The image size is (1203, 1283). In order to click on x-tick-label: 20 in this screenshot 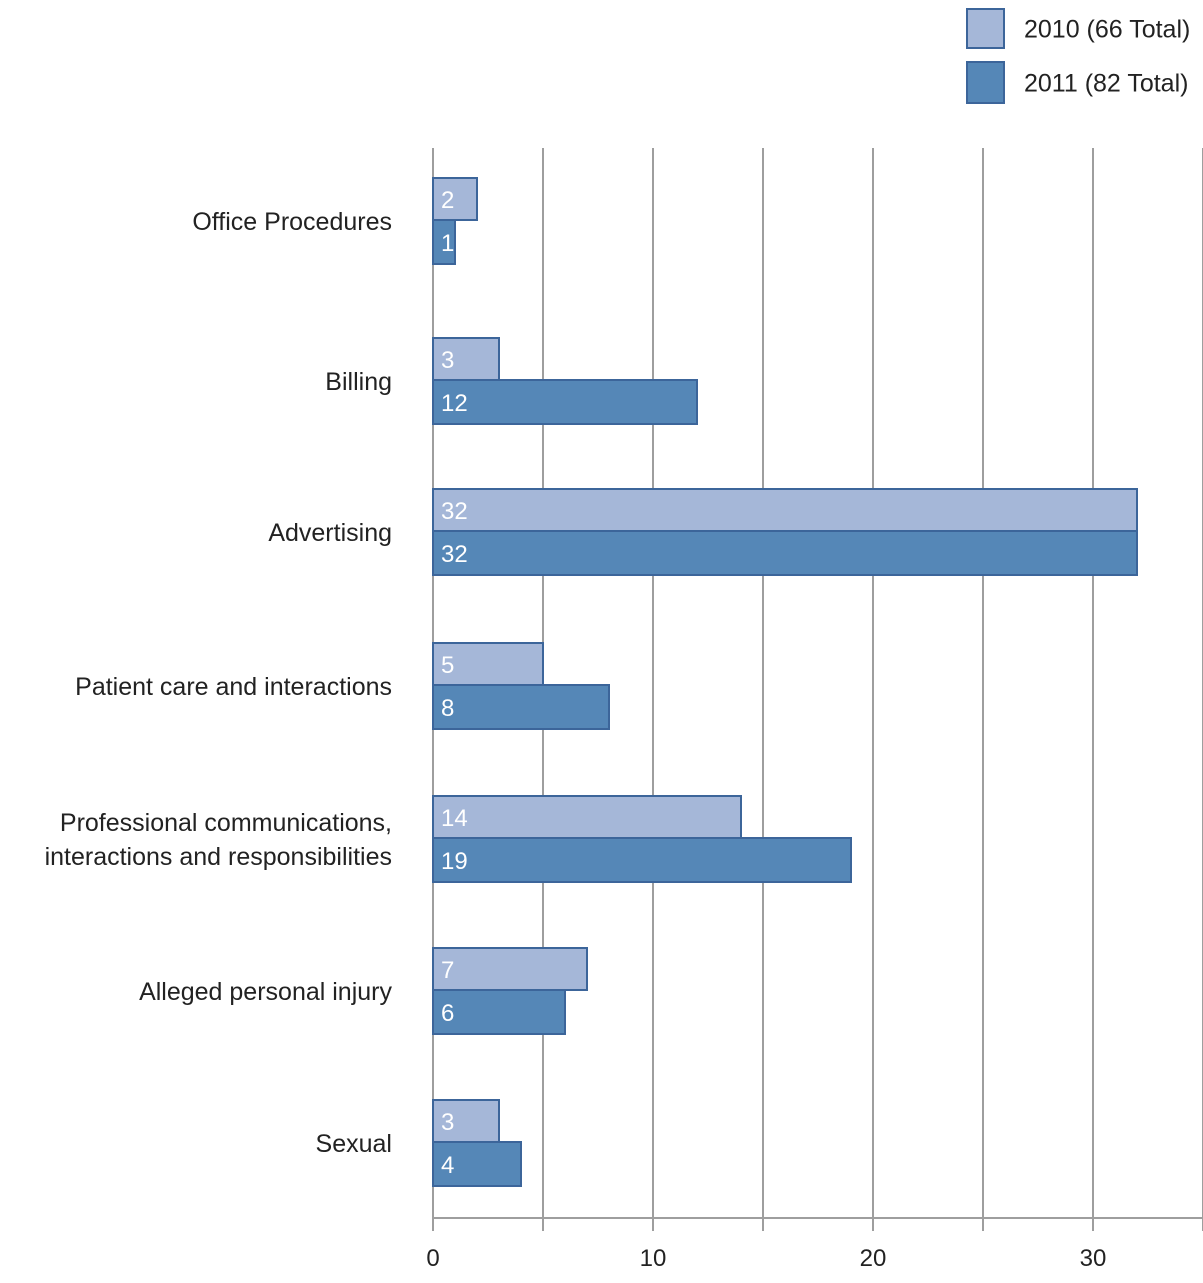, I will do `click(873, 1258)`.